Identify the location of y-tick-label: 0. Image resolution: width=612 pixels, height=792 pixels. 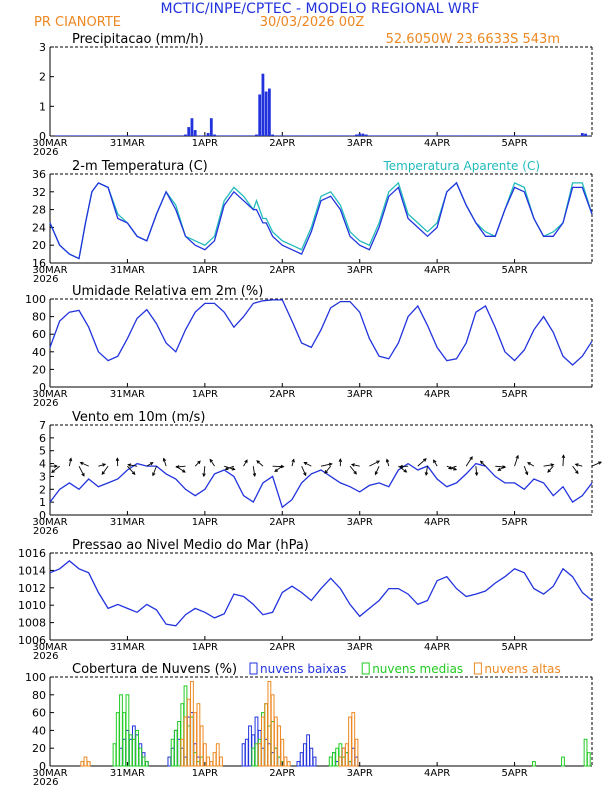
(42, 766).